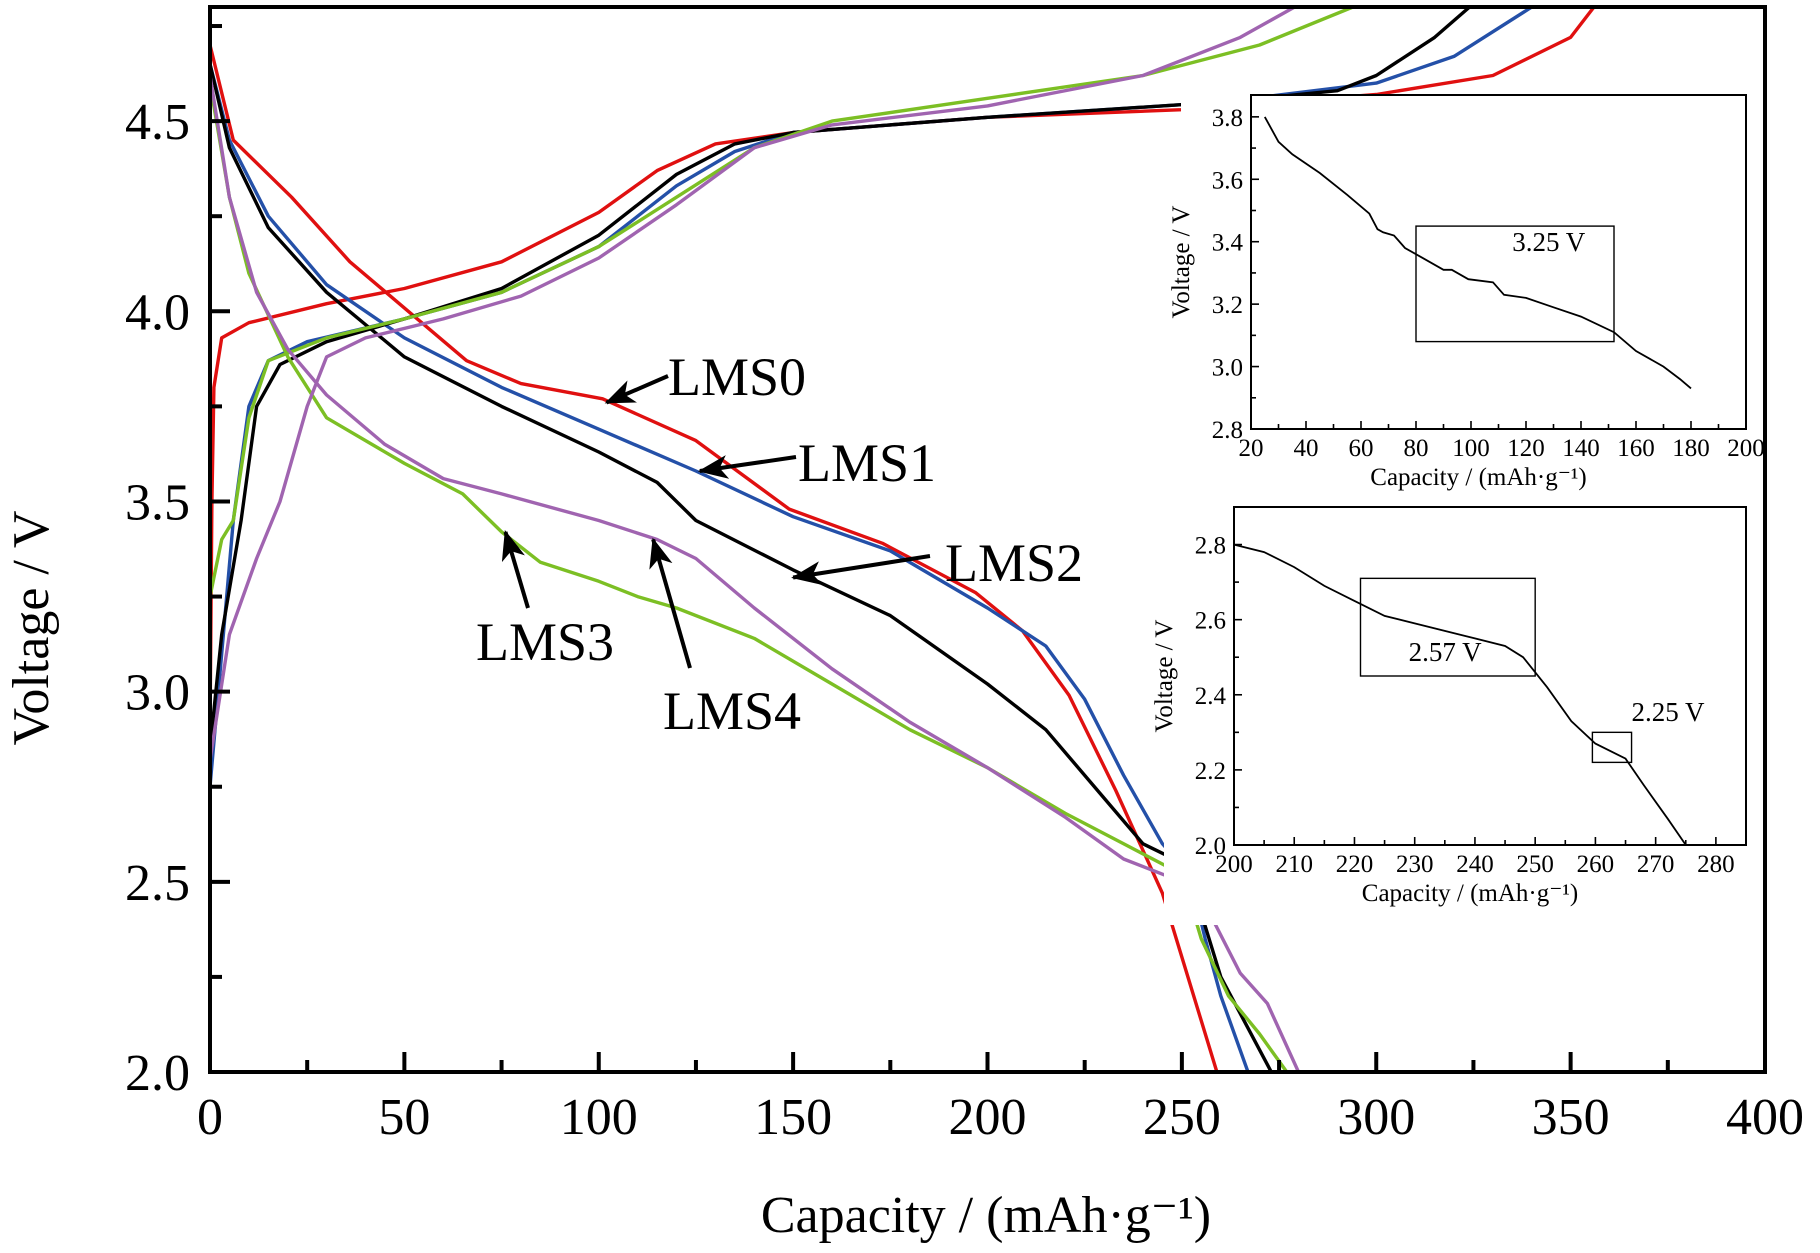  What do you see at coordinates (31, 628) in the screenshot?
I see `y-axis-title: Voltage / V` at bounding box center [31, 628].